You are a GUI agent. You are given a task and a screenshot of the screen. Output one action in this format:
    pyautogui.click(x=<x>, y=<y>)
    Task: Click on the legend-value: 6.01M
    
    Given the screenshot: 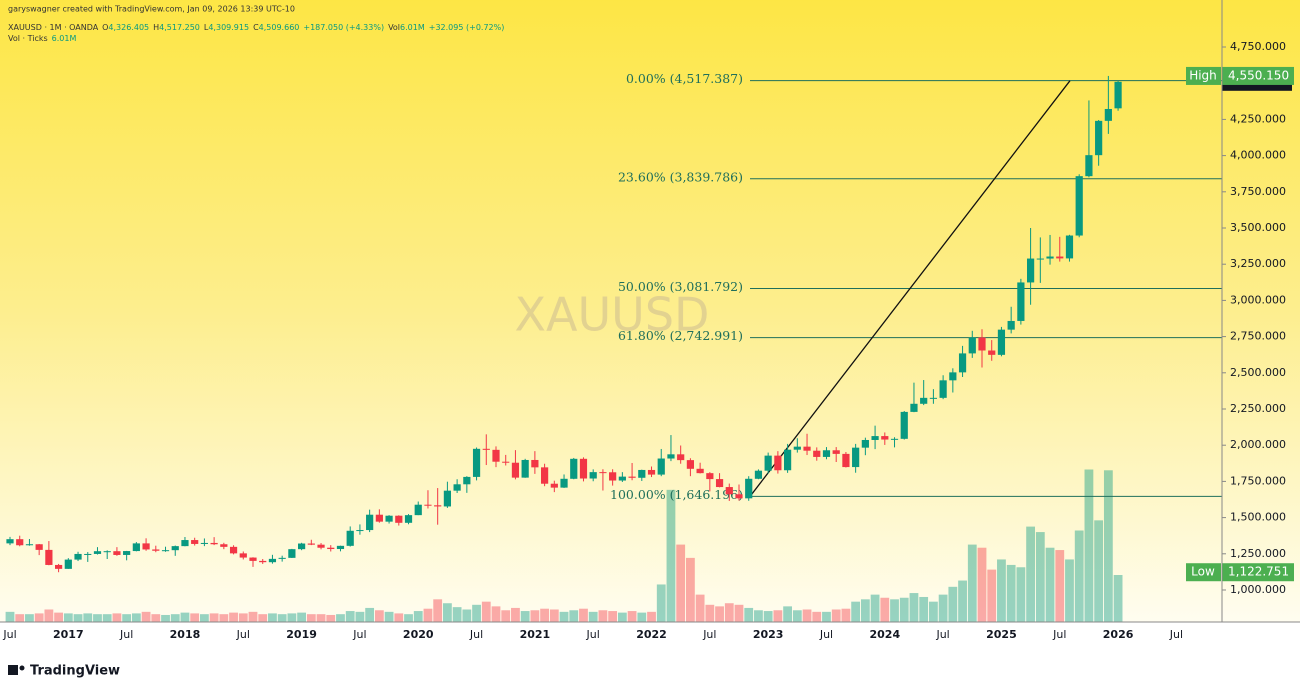 What is the action you would take?
    pyautogui.click(x=412, y=27)
    